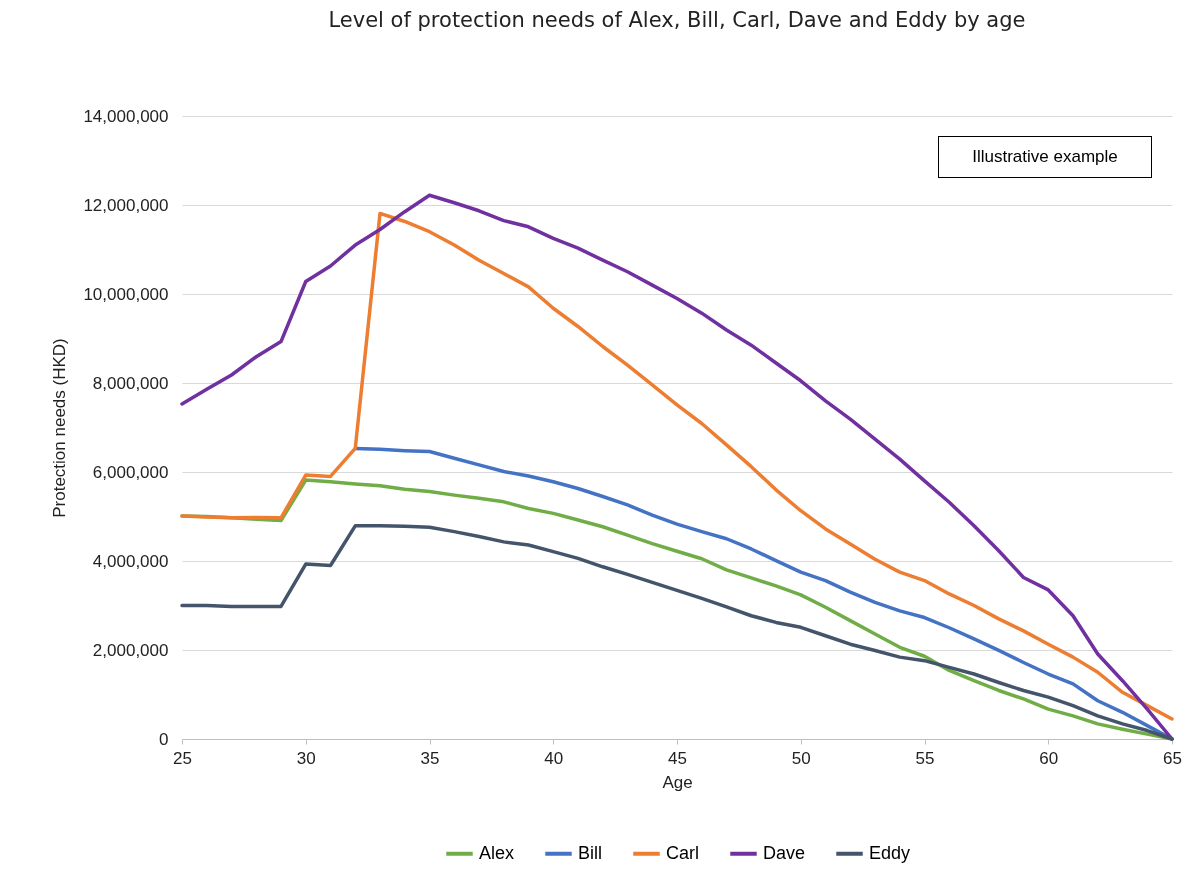 Image resolution: width=1188 pixels, height=877 pixels. What do you see at coordinates (126, 294) in the screenshot?
I see `y-tick-label: 10,000,000` at bounding box center [126, 294].